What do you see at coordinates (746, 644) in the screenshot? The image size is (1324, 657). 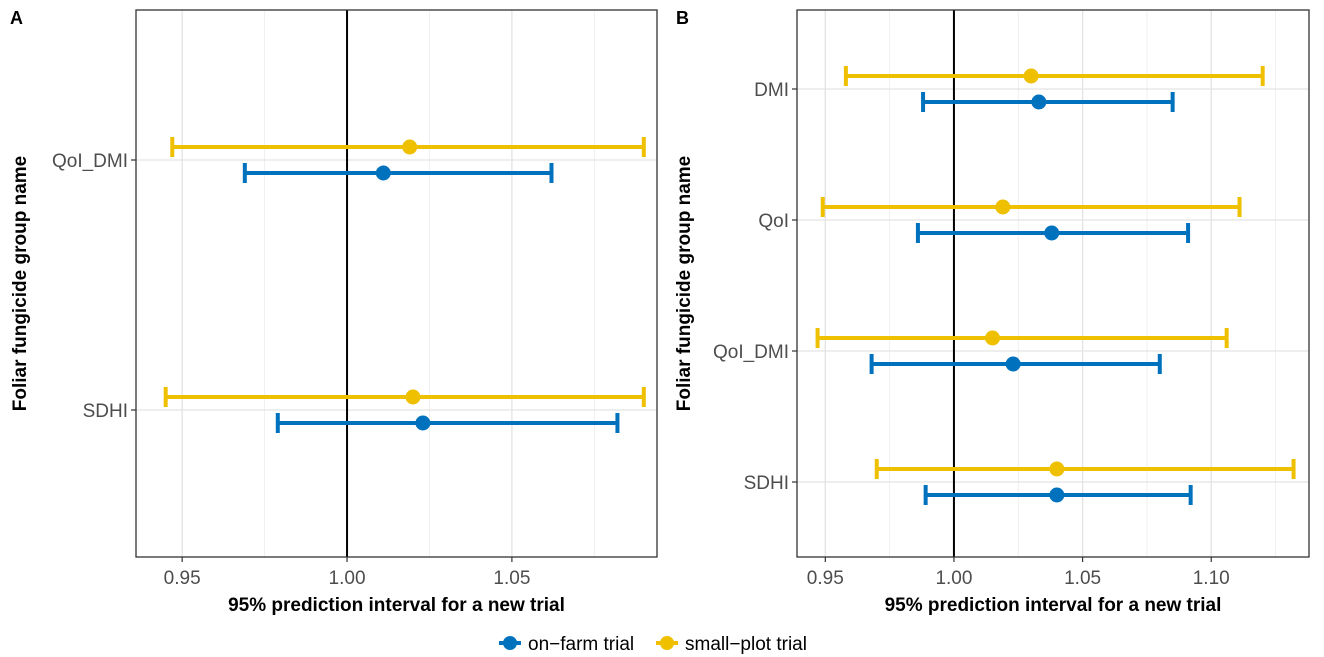 I see `legend-label: small−plot trial` at bounding box center [746, 644].